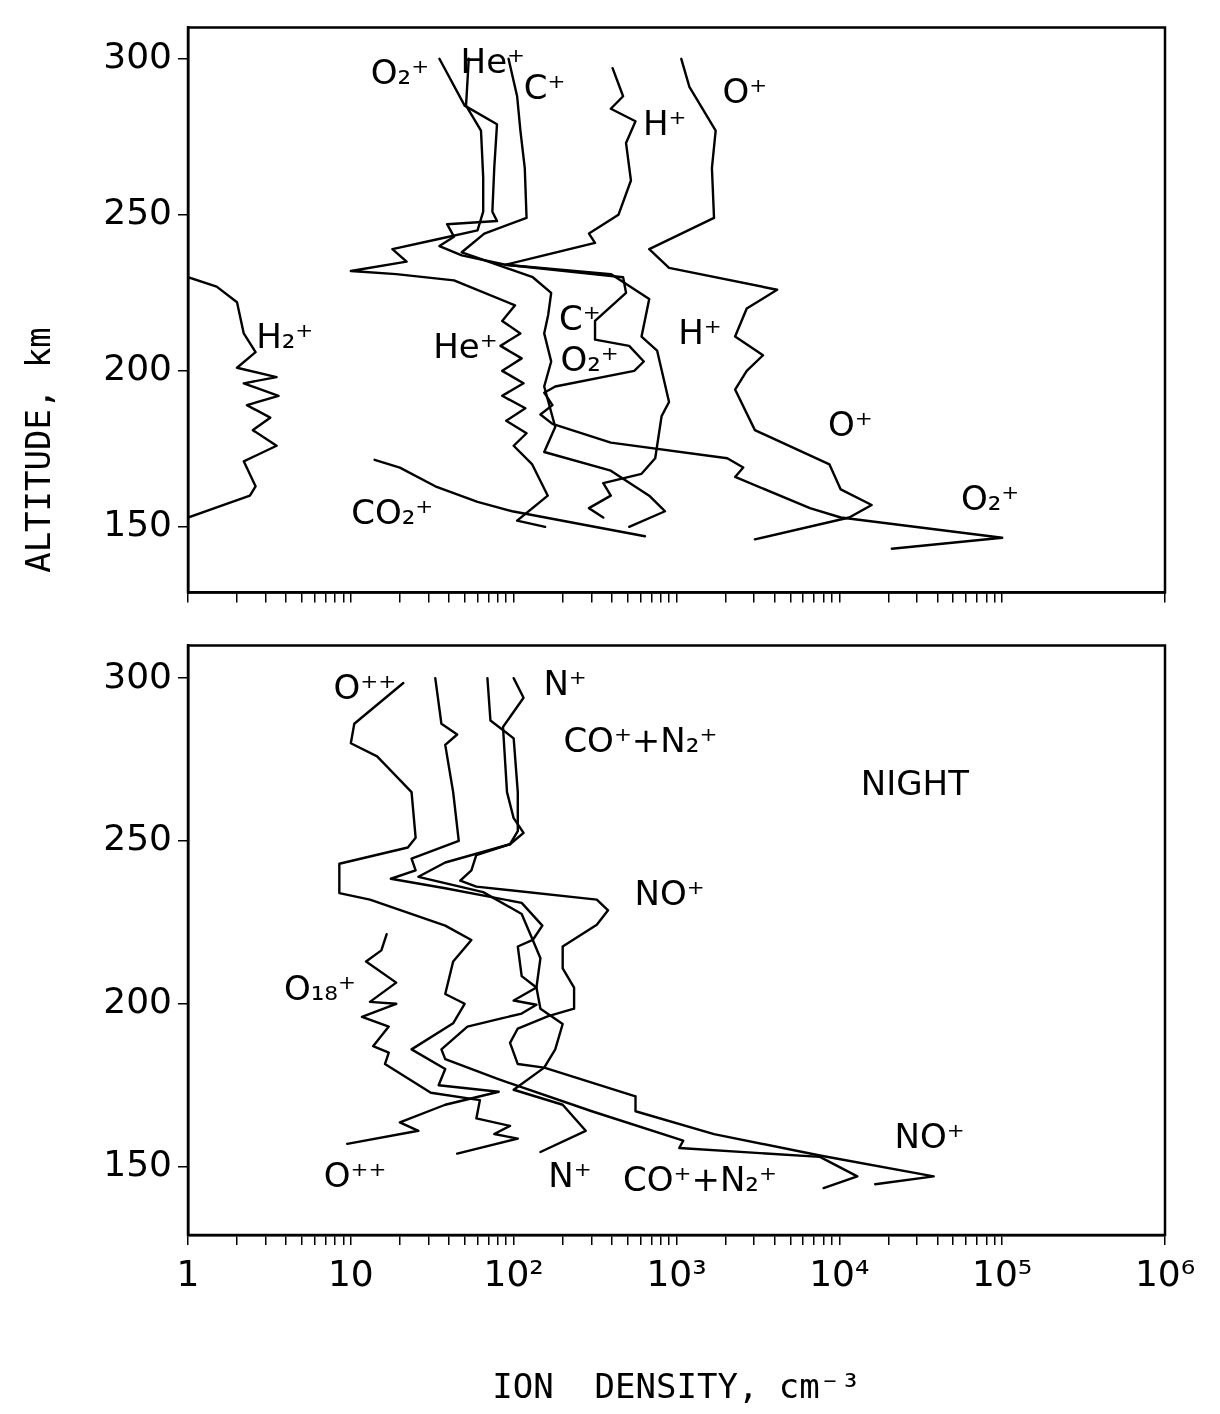 The image size is (1220, 1414). I want to click on x-axis-title: ION DENSITY, cm⁻³, so click(676, 1386).